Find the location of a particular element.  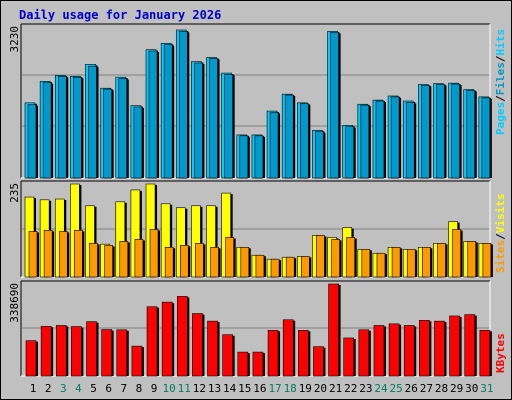

x-tick-label-22: 22 is located at coordinates (350, 388).